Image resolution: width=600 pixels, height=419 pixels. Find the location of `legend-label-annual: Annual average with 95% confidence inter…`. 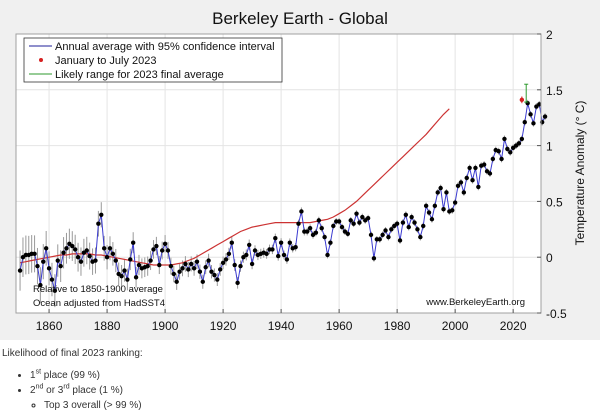

legend-label-annual: Annual average with 95% confidence inter… is located at coordinates (165, 47).